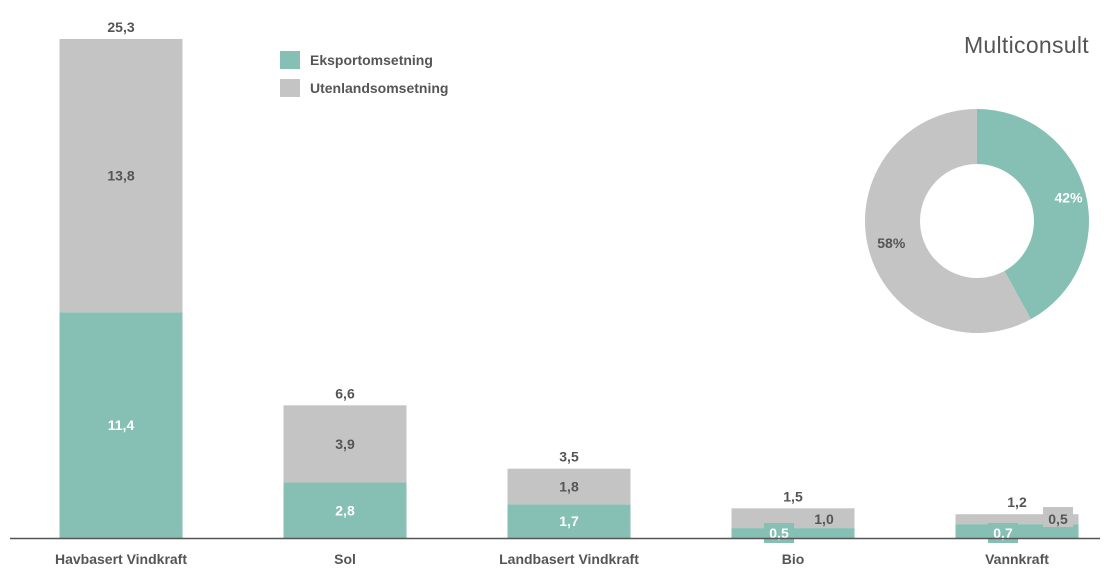 This screenshot has width=1113, height=570. I want to click on legend-swatch-foreign, so click(290, 88).